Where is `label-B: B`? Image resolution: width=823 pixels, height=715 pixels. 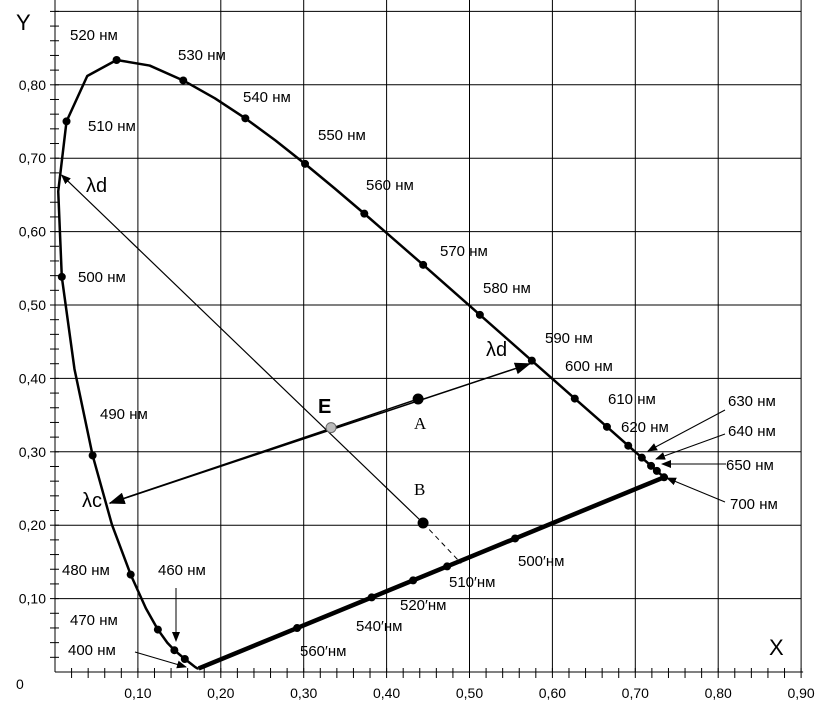
label-B: B is located at coordinates (419, 489).